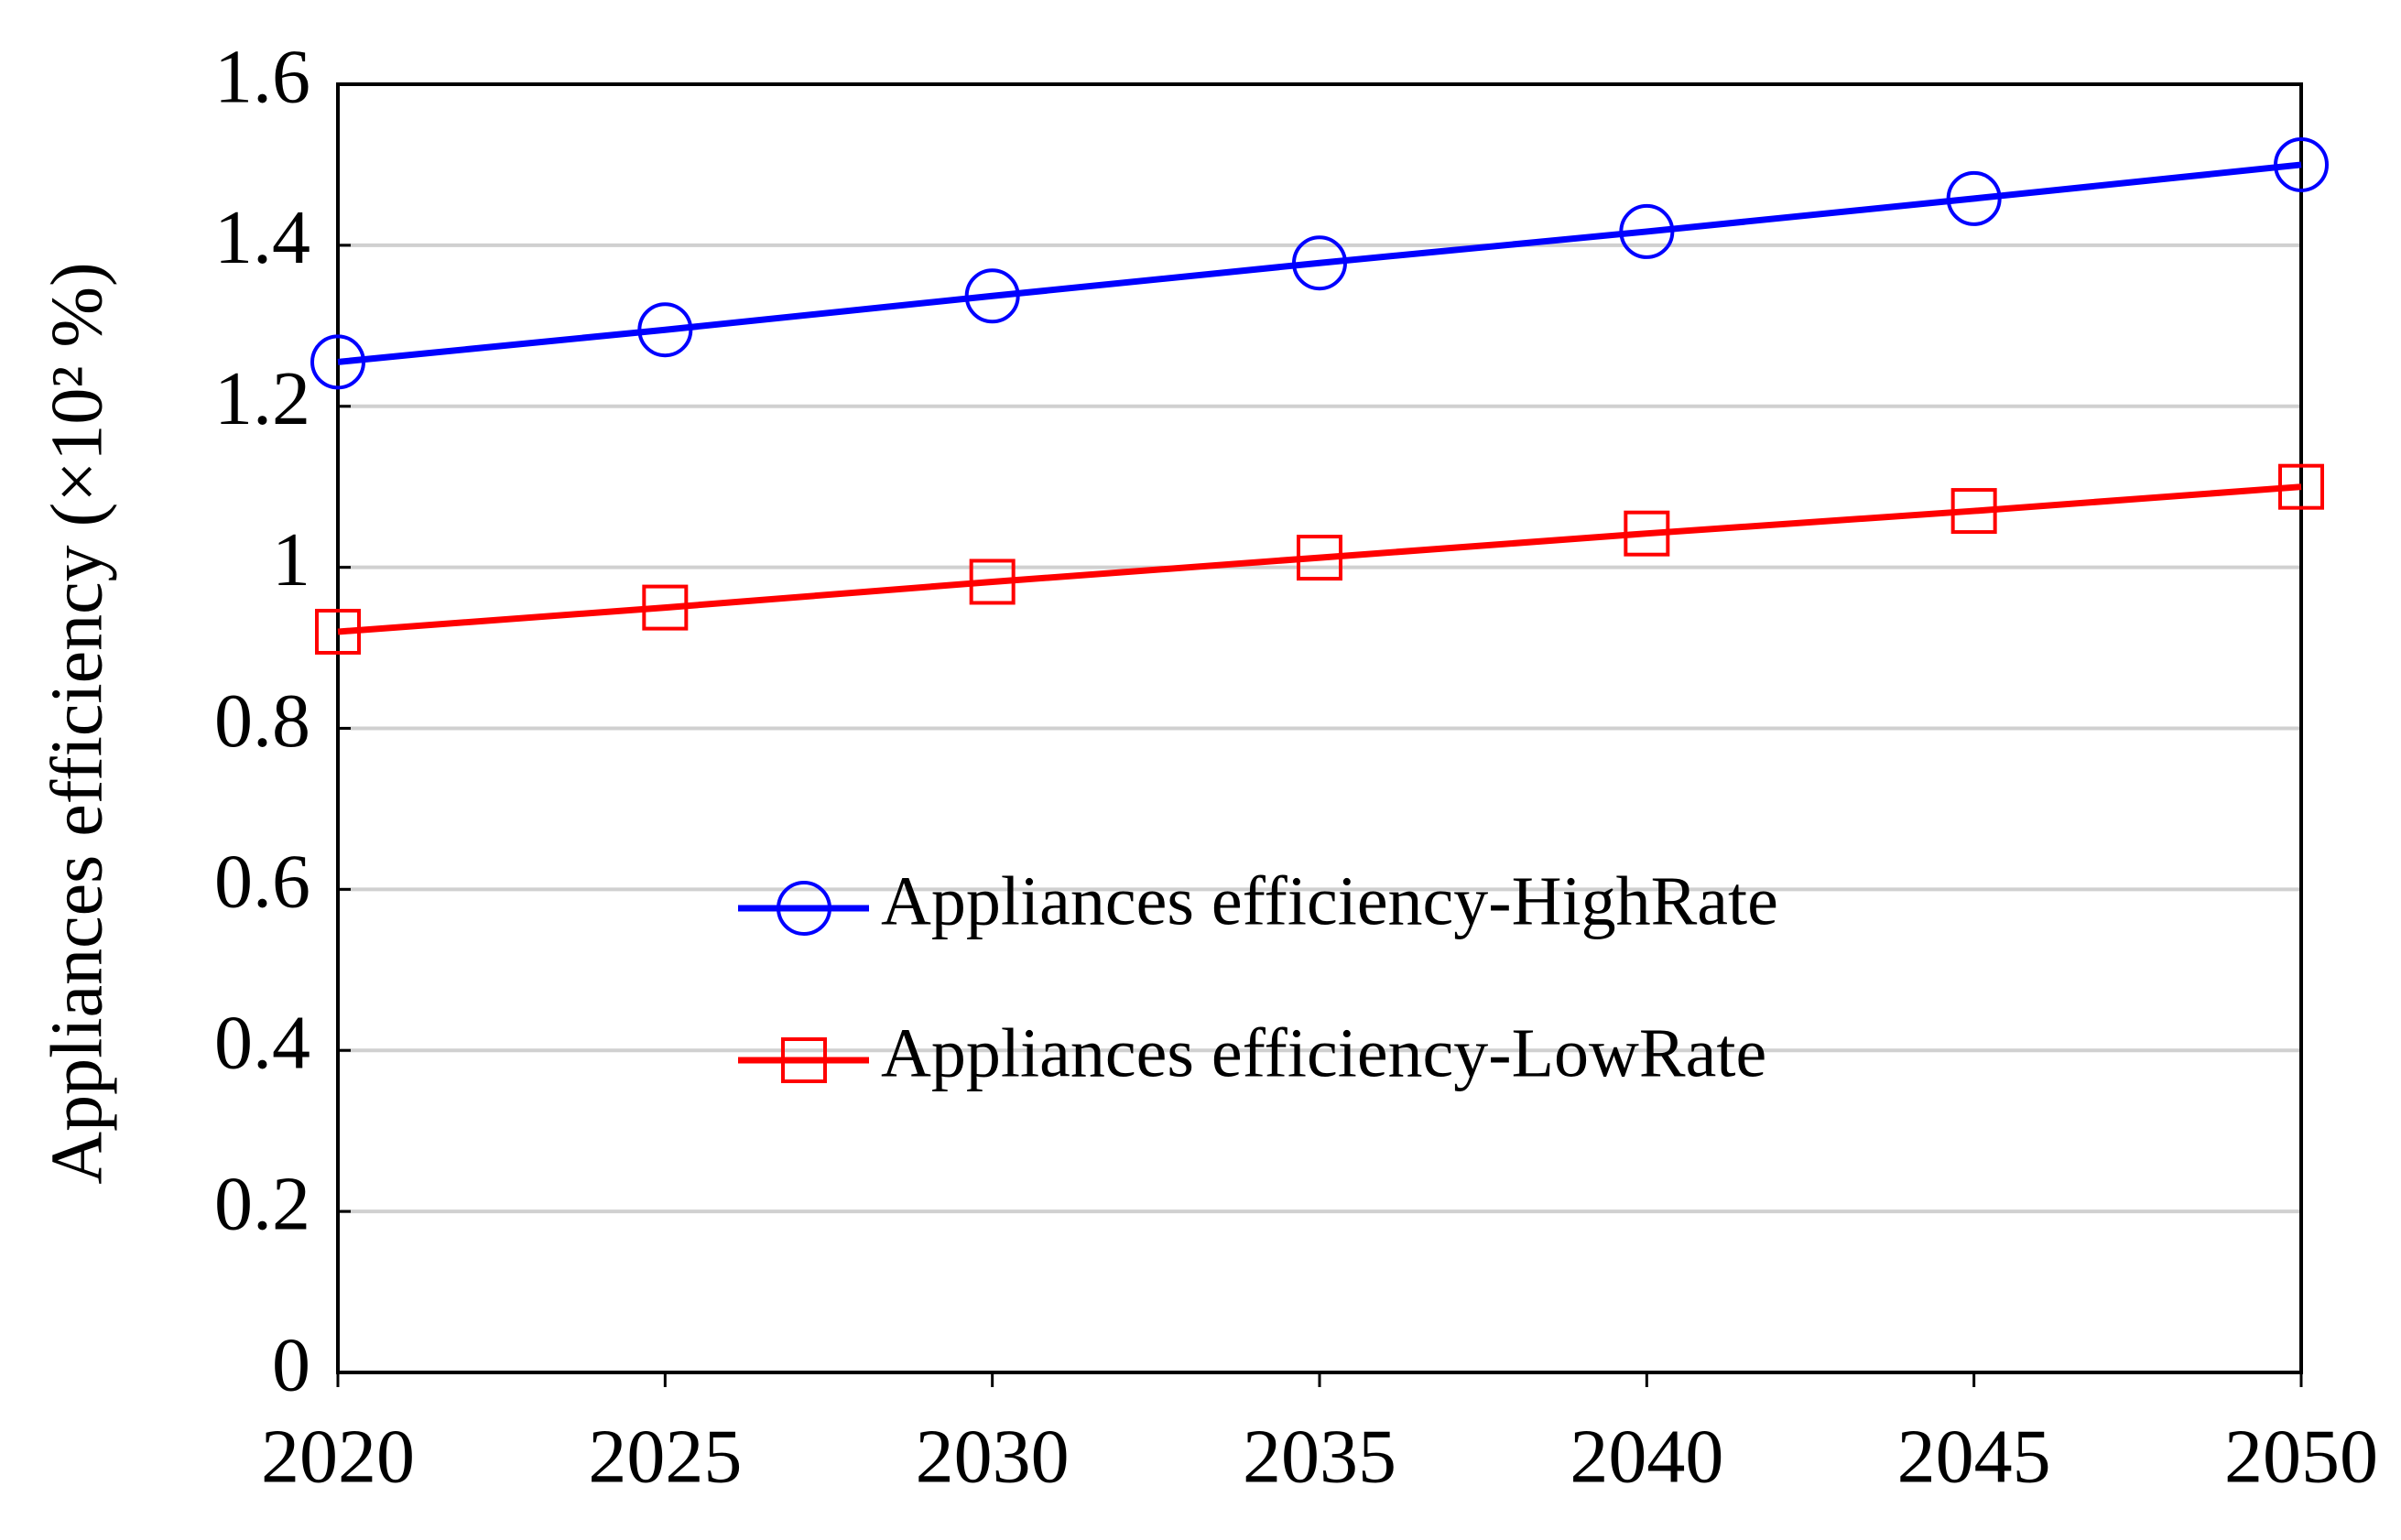 Image resolution: width=2401 pixels, height=1540 pixels. Describe the element at coordinates (262, 1043) in the screenshot. I see `y-tick-label: 0.4` at that location.